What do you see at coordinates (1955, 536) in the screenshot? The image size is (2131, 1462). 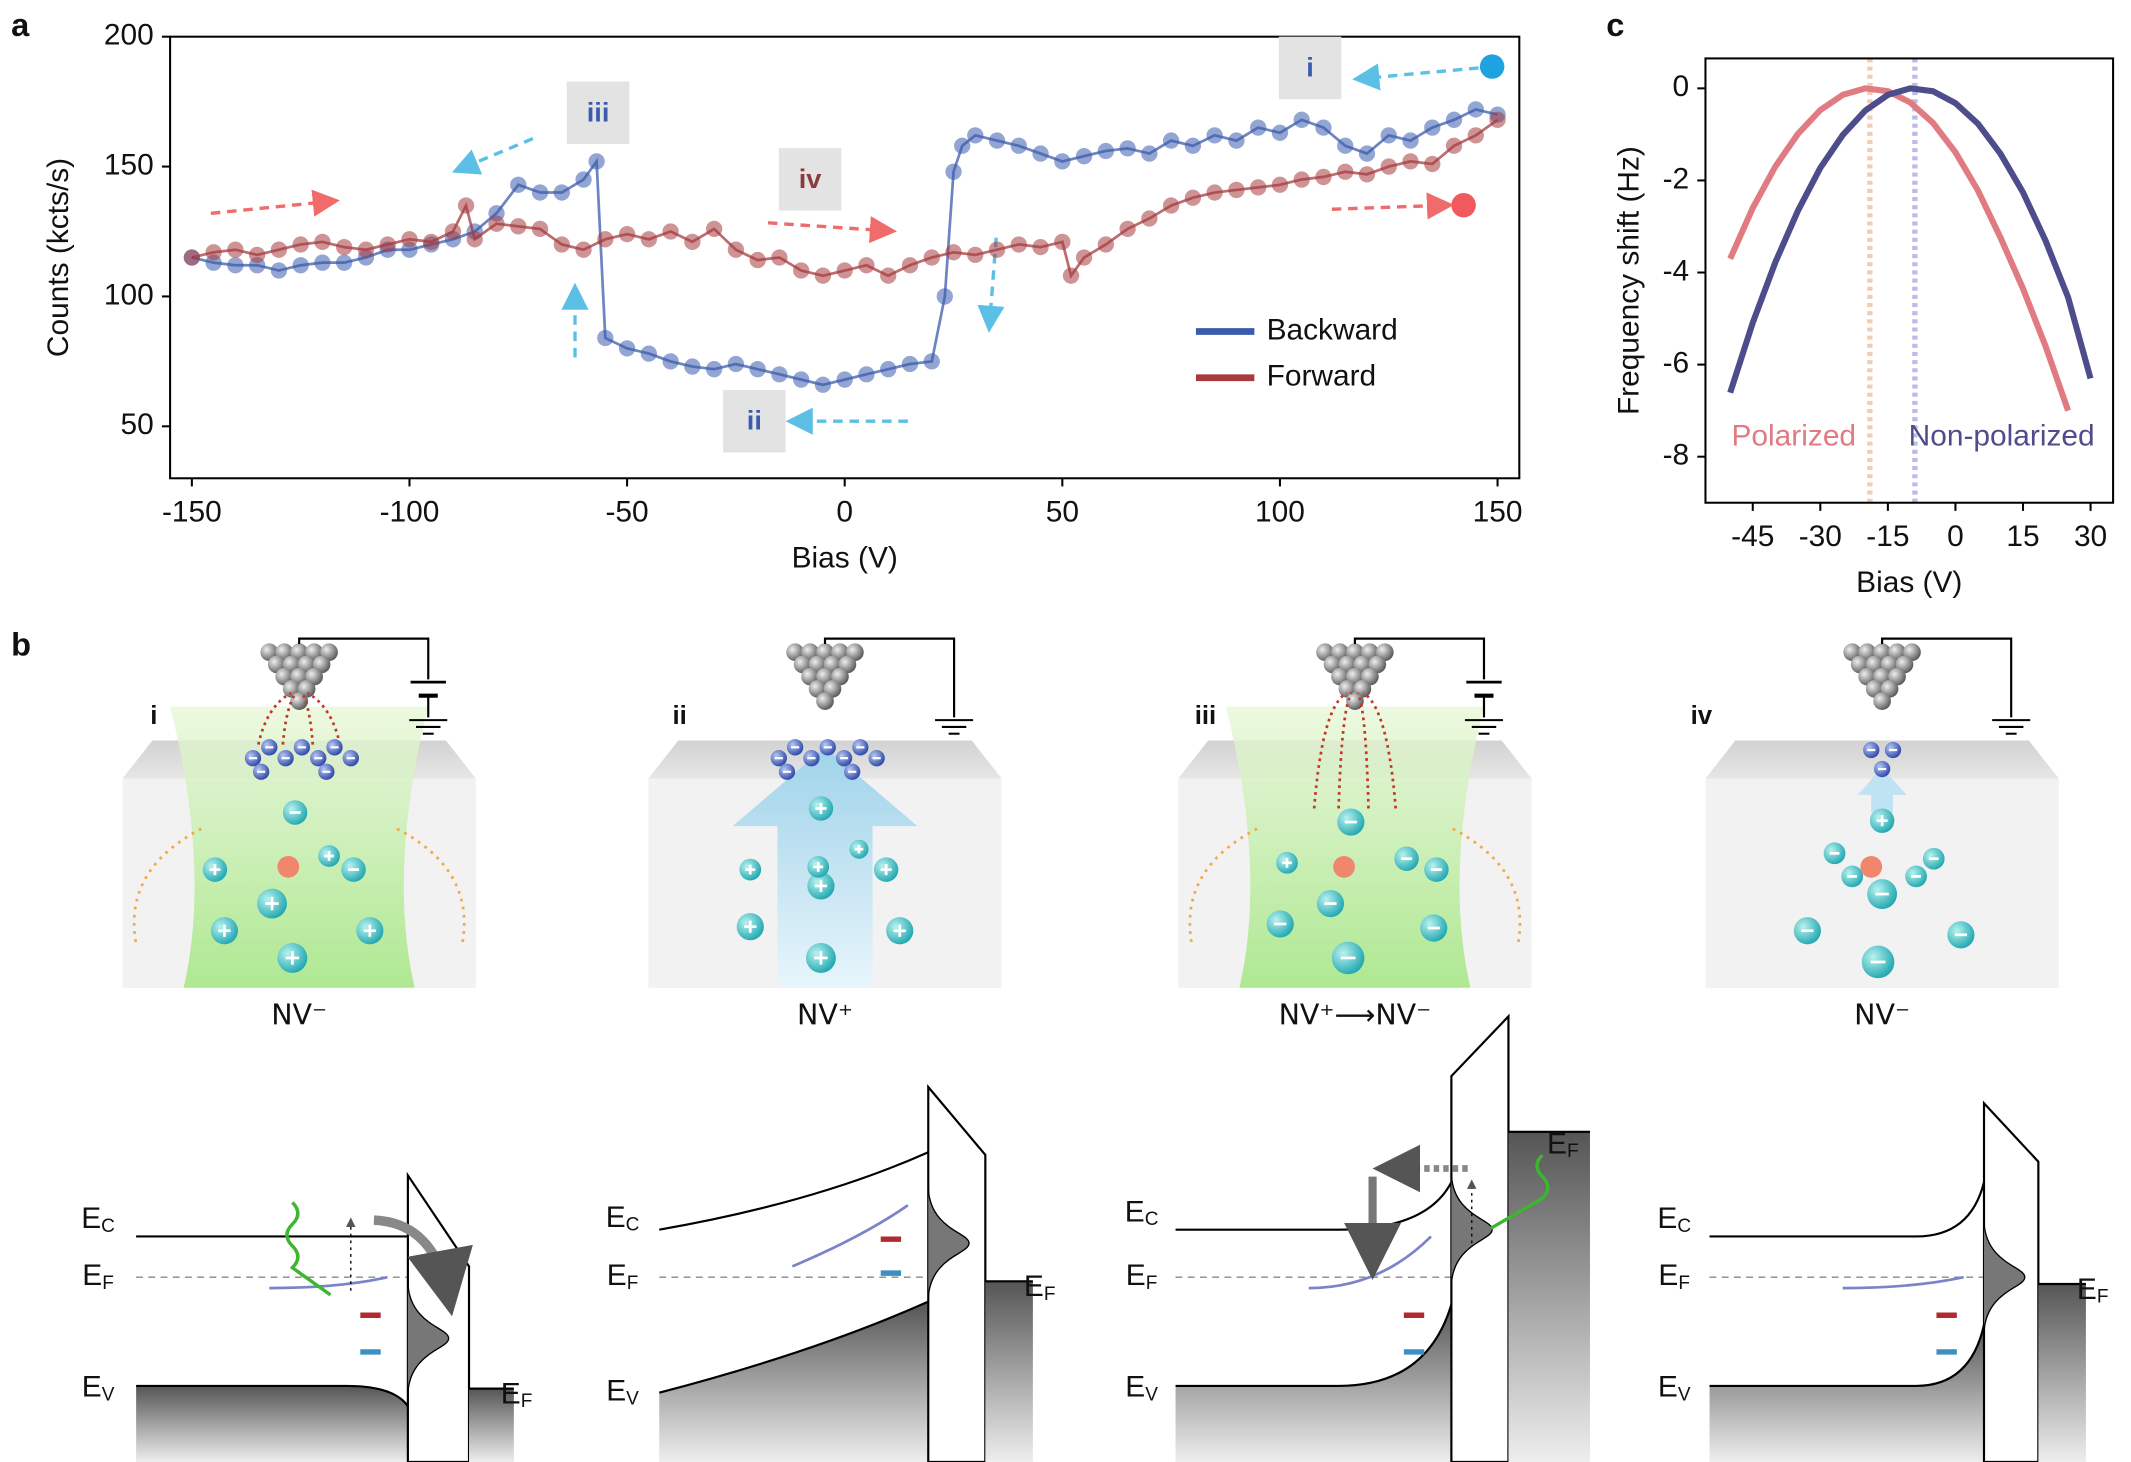 I see `x-tick-label: 0` at bounding box center [1955, 536].